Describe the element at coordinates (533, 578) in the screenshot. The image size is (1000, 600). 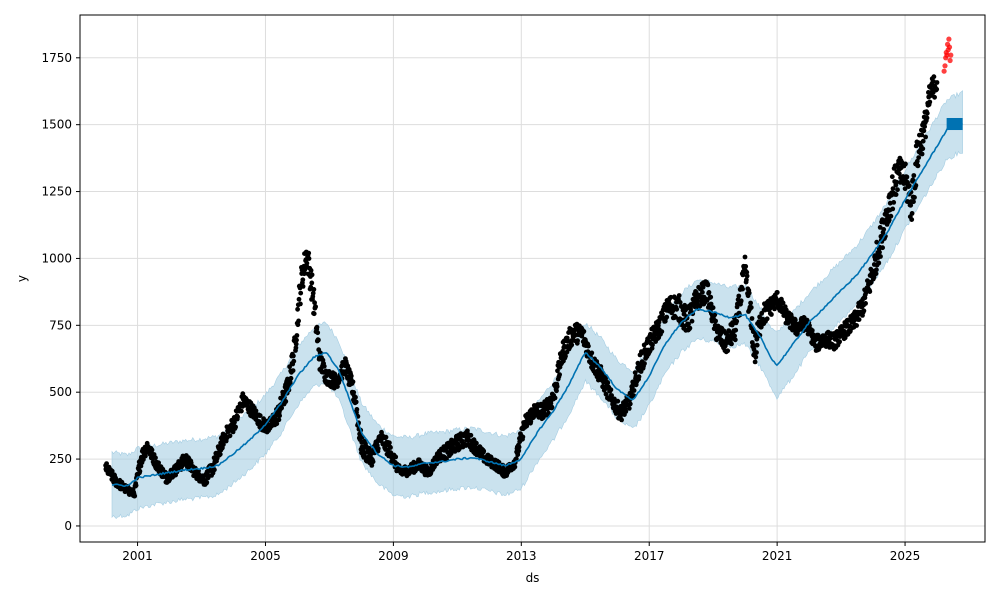
I see `x-axis-label: ds` at that location.